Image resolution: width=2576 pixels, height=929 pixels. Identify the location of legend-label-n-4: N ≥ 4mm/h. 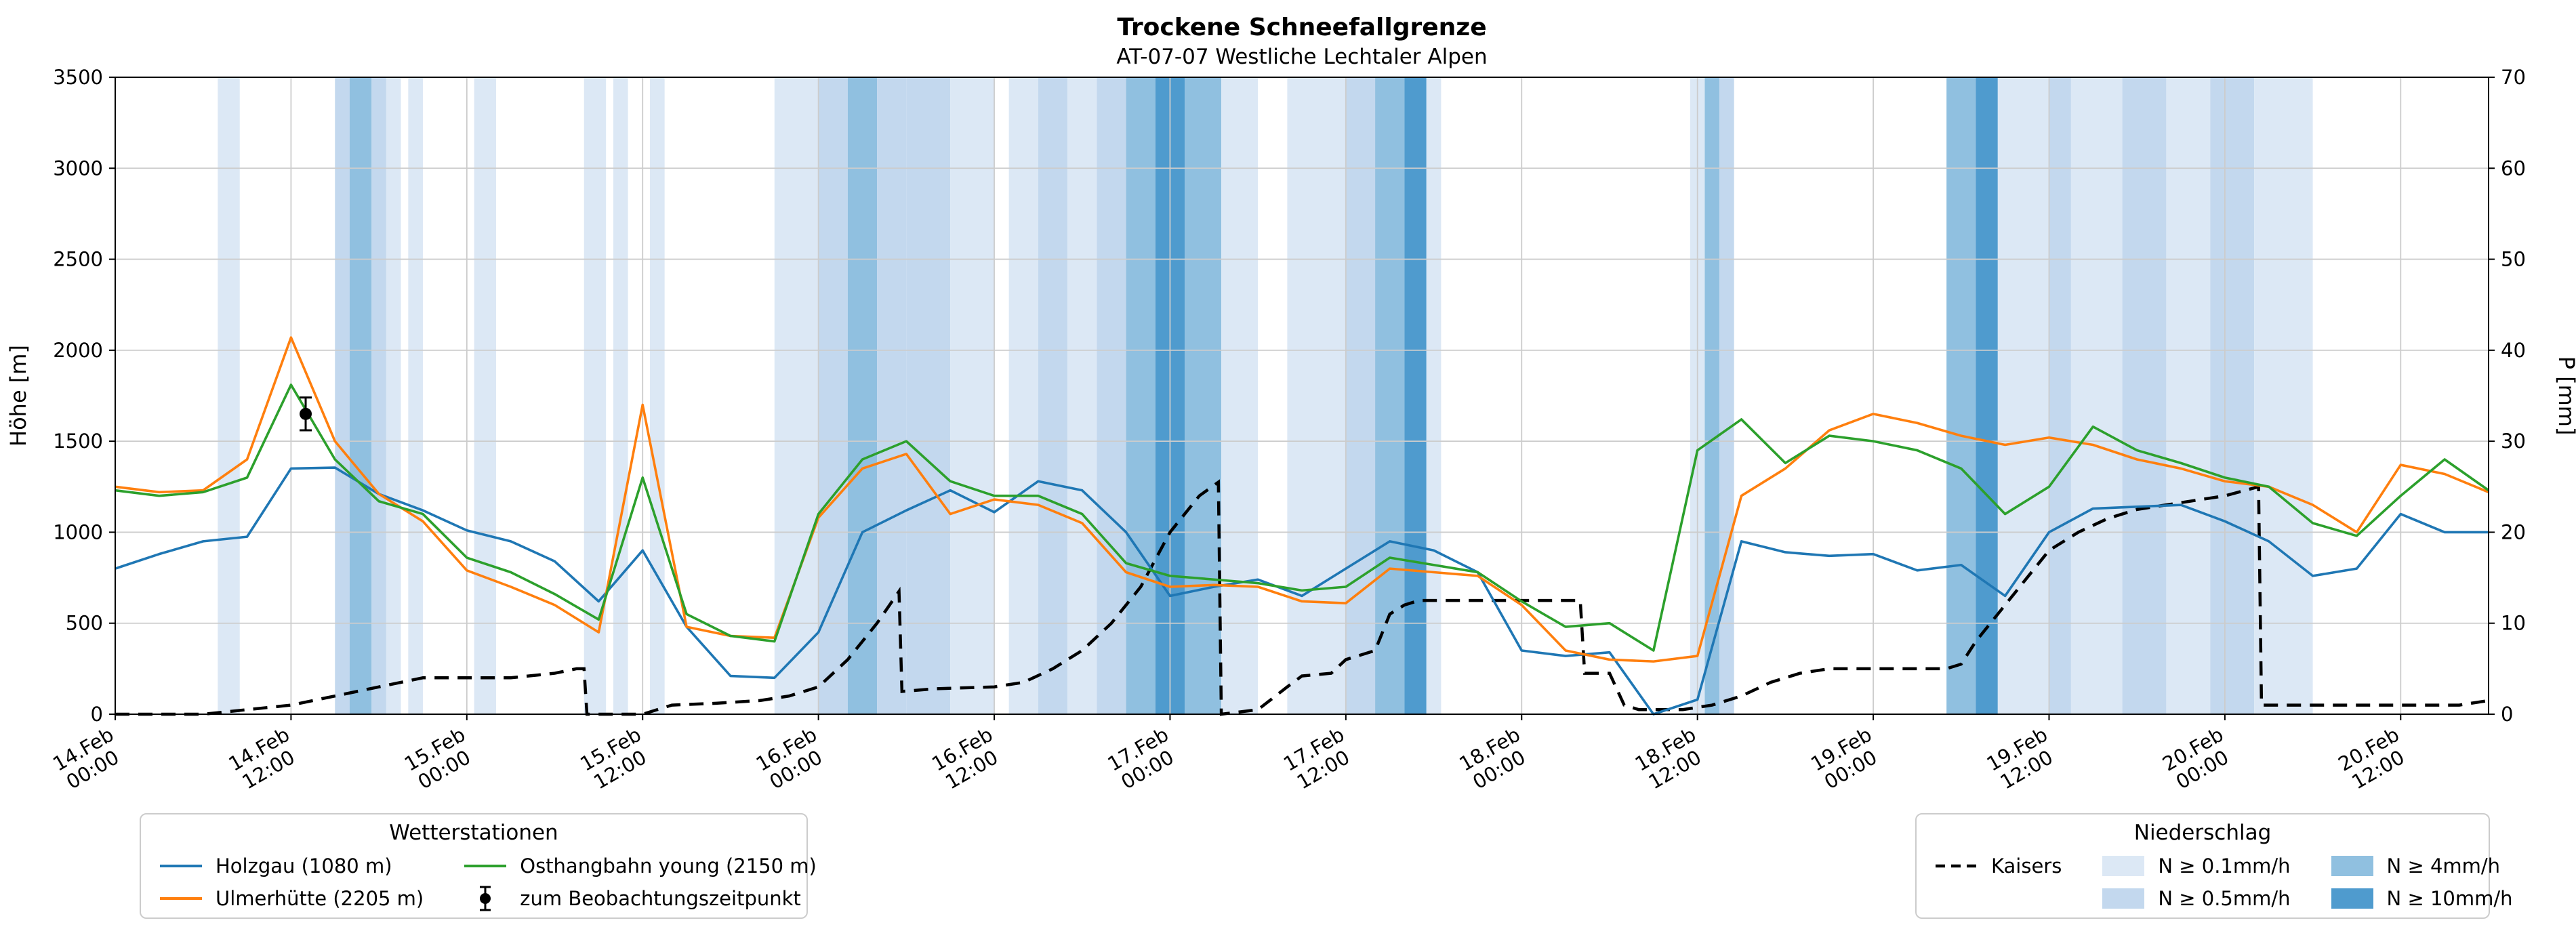
(2444, 866).